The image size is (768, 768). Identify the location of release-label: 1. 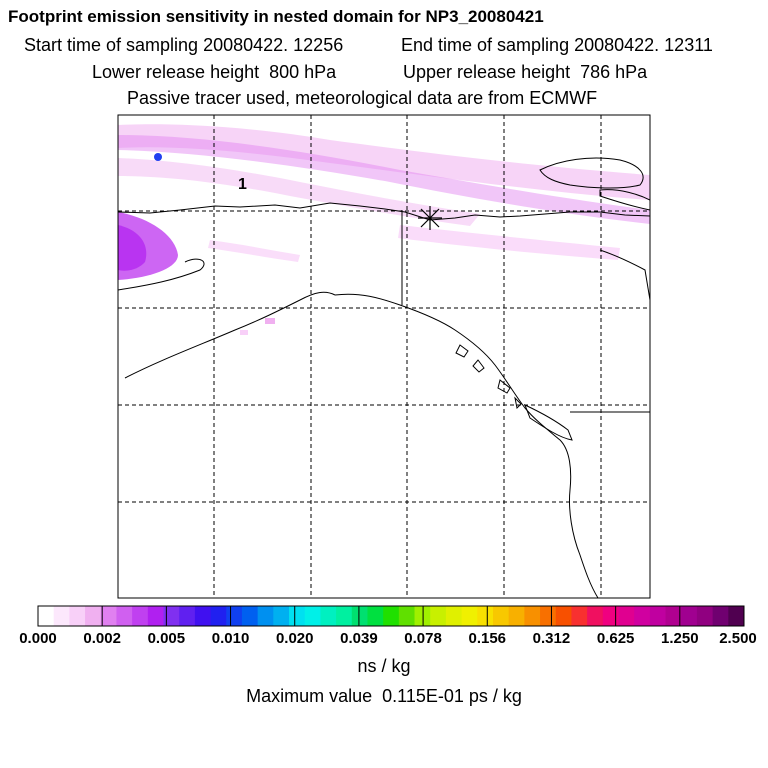
(242, 184).